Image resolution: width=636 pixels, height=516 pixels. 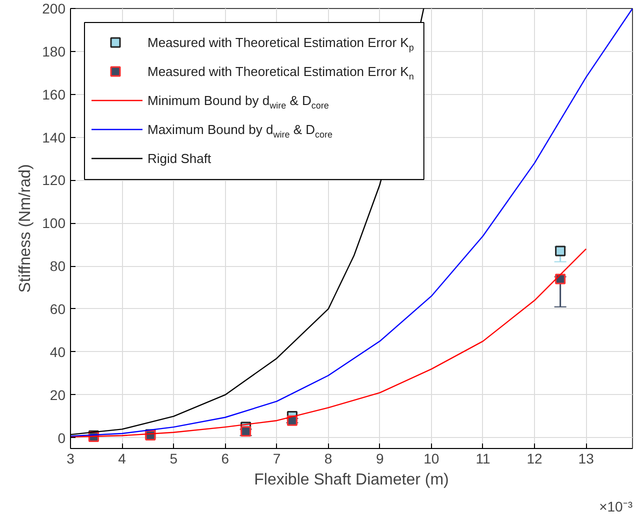 What do you see at coordinates (586, 458) in the screenshot?
I see `x-tick-label: 13` at bounding box center [586, 458].